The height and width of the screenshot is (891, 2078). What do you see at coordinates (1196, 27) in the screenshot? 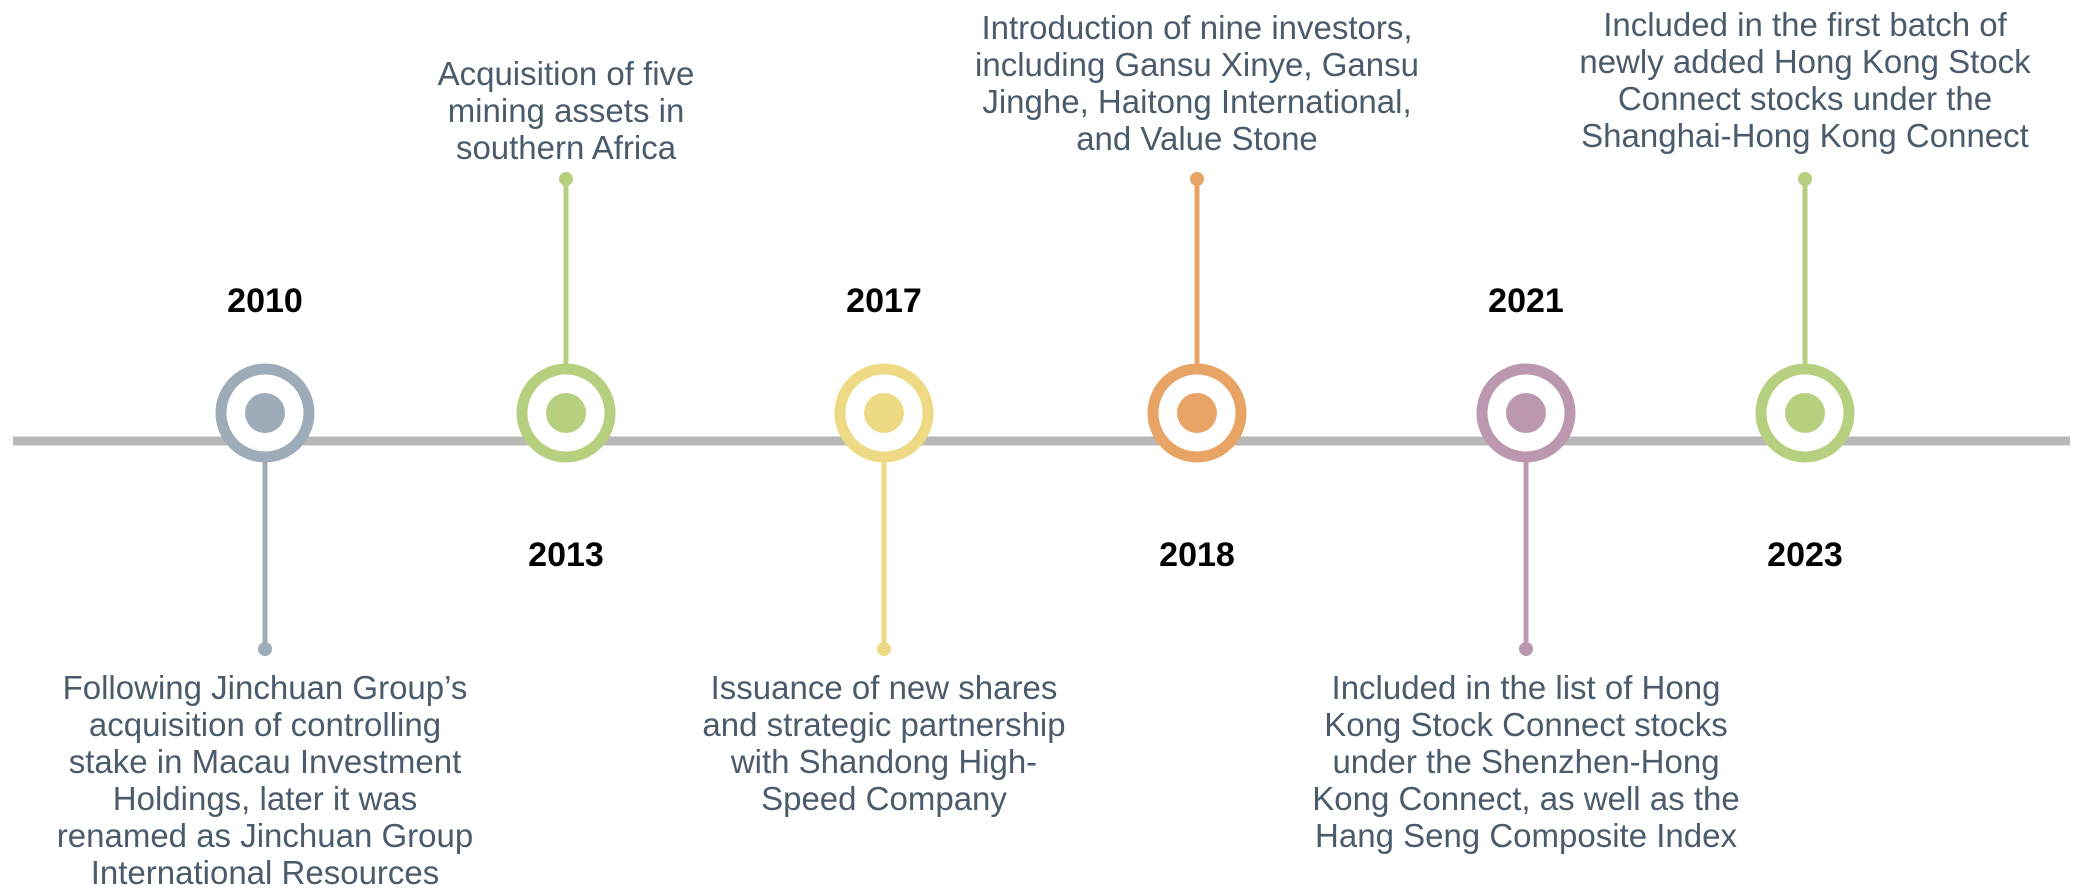
I see `description-line: Introduction of nine investors,` at bounding box center [1196, 27].